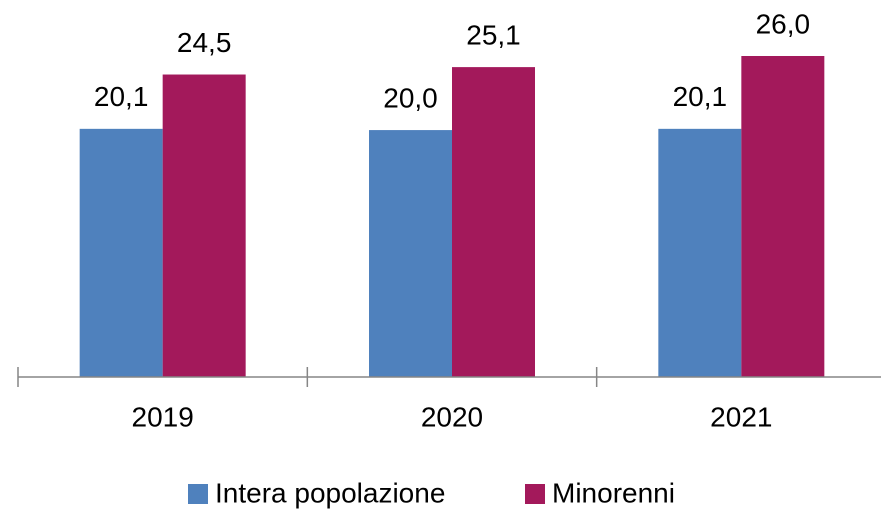 This screenshot has height=509, width=881. I want to click on value-label: 26,0, so click(783, 23).